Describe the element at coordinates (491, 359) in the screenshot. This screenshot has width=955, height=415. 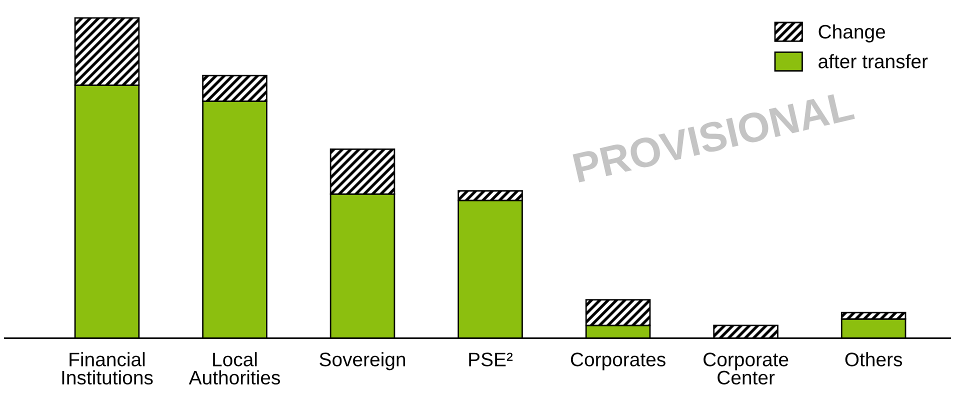
I see `x-tick-label: PSE²` at that location.